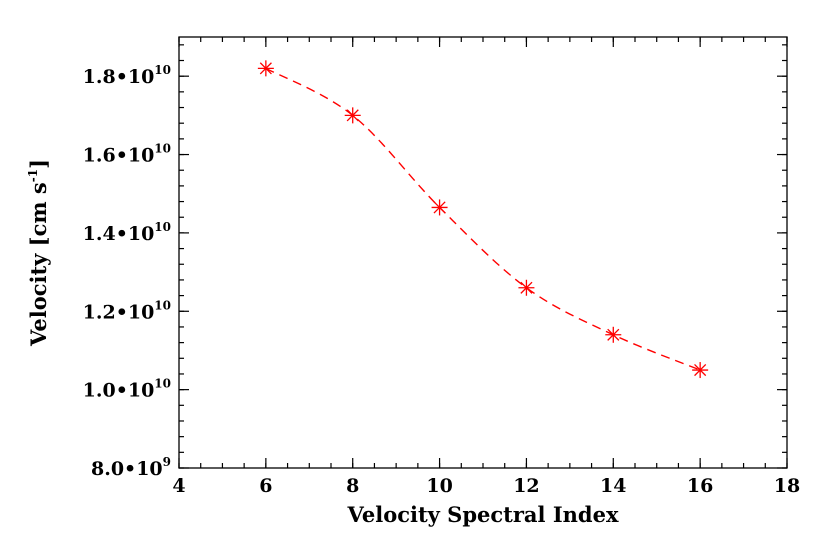  I want to click on y-axis-label-close: ], so click(38, 164).